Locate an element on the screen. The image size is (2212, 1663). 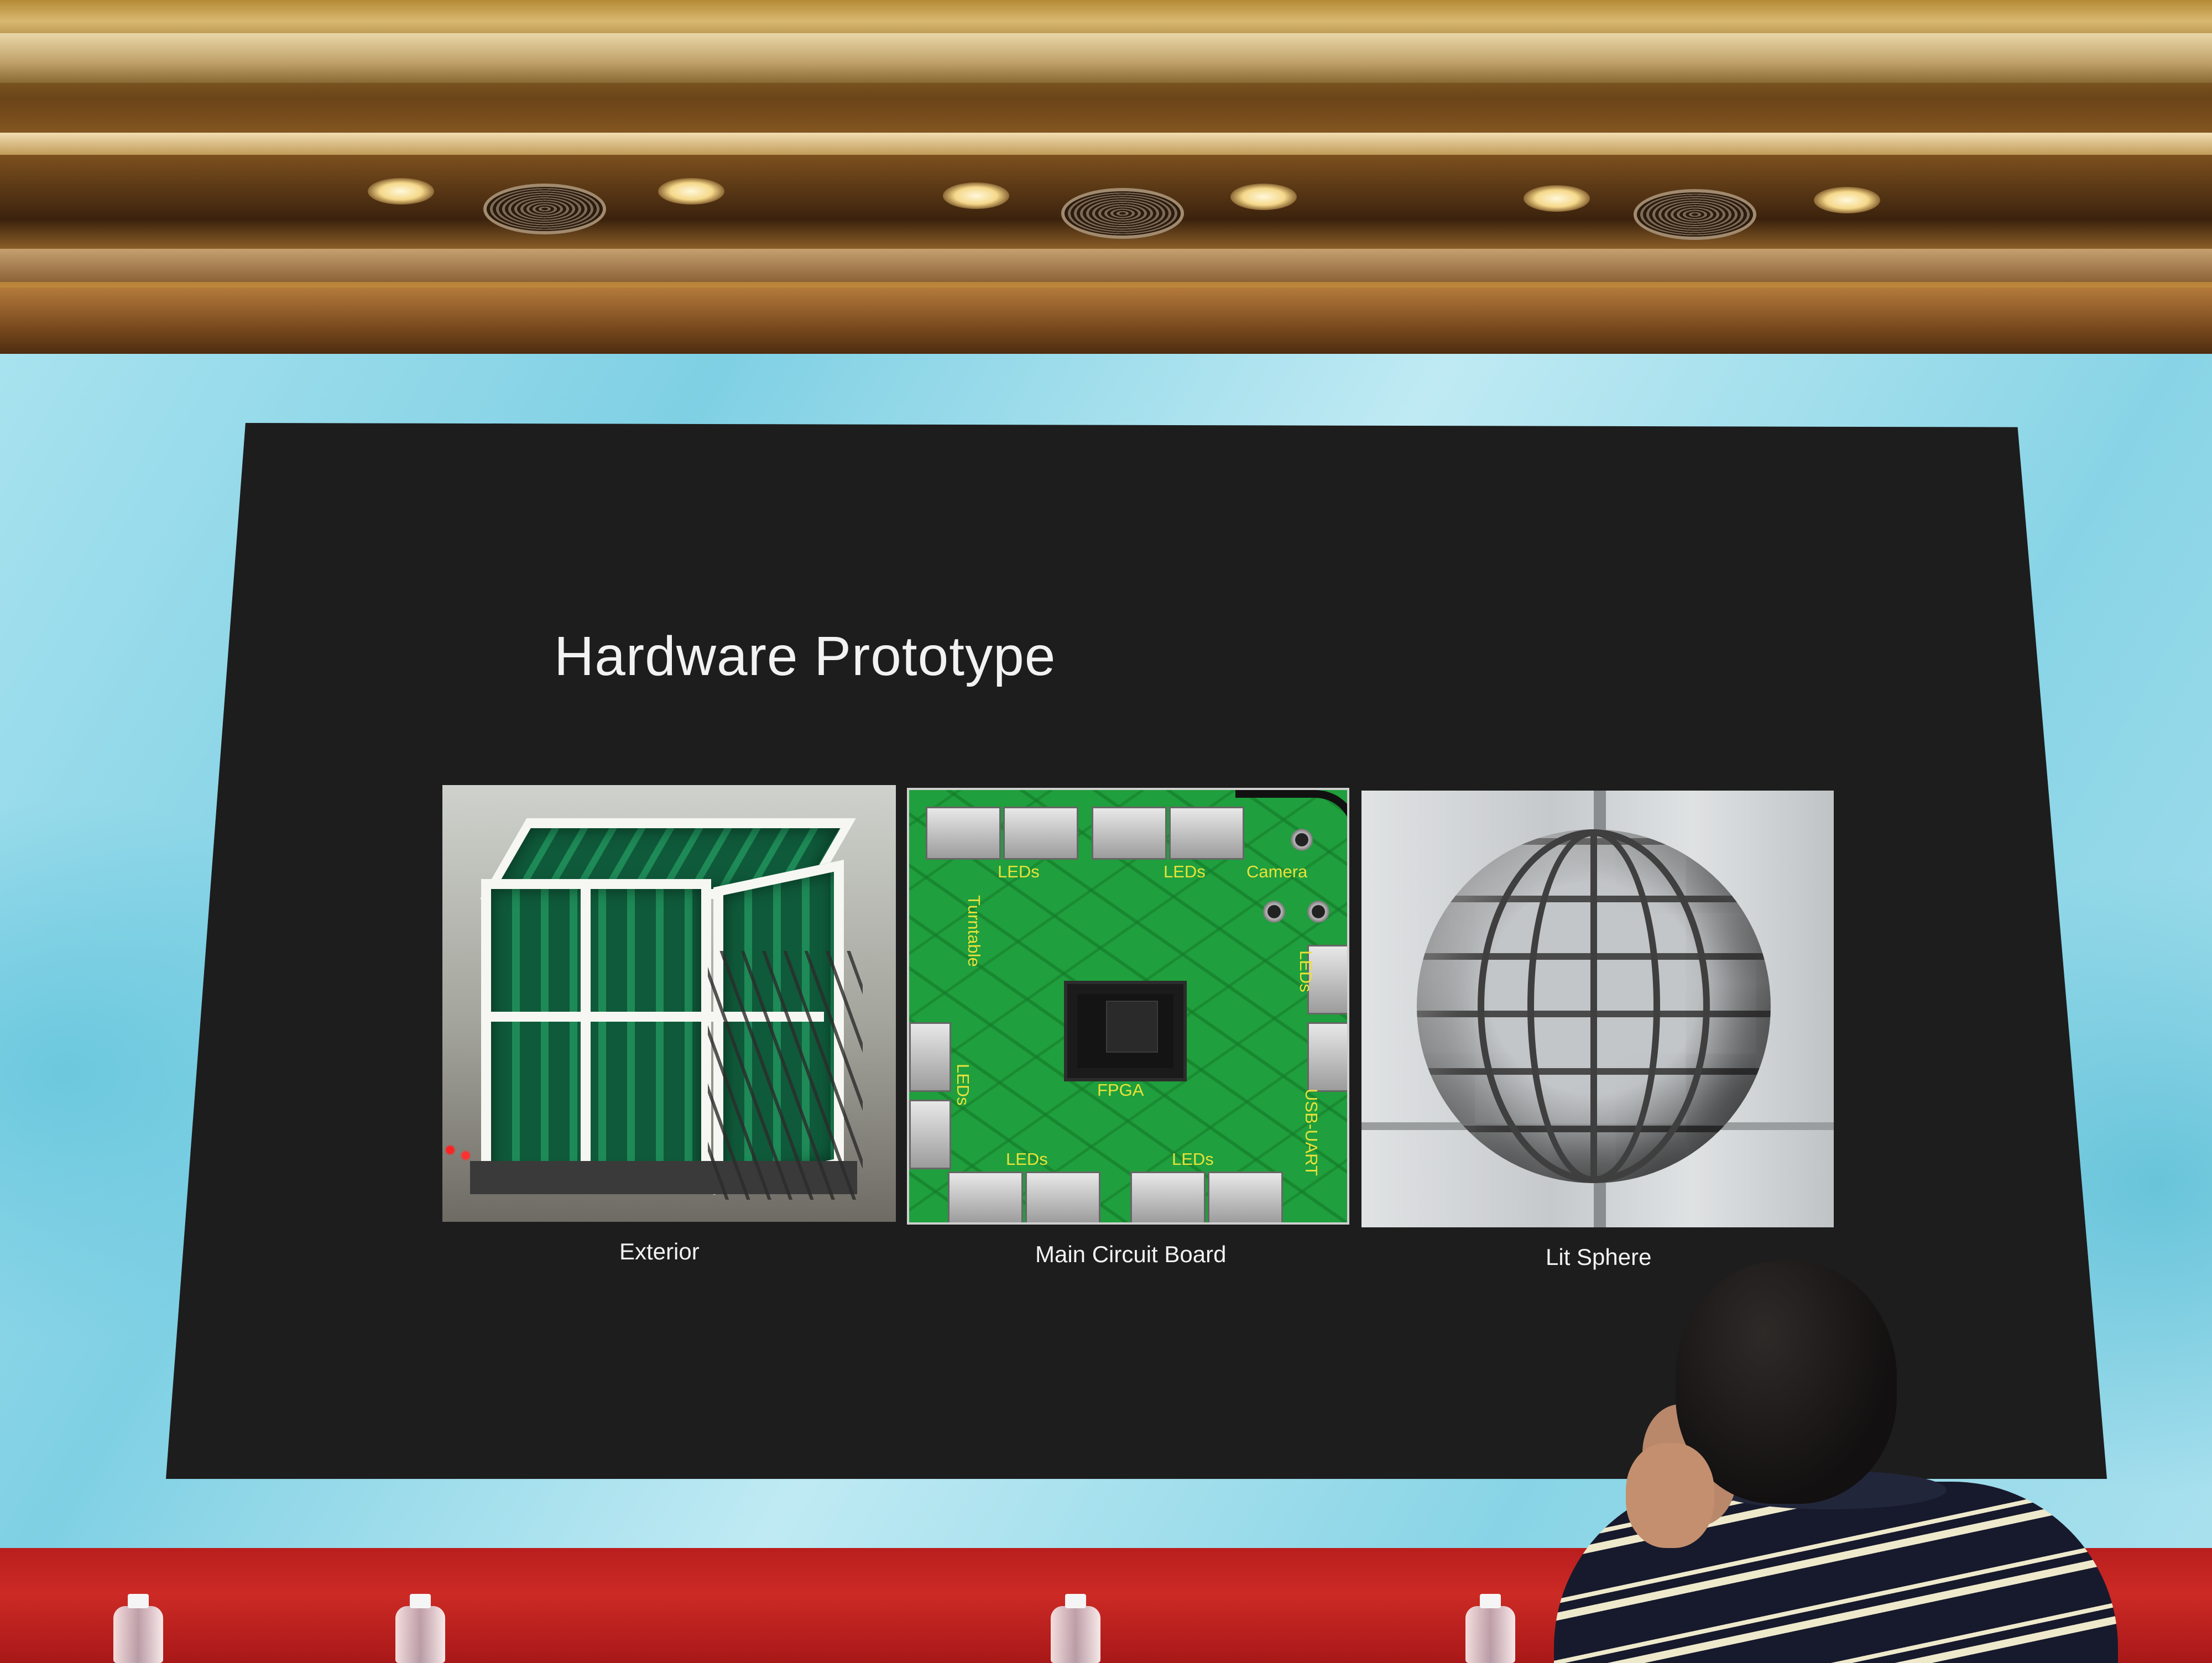
lit-sphere-photo is located at coordinates (1597, 1009).